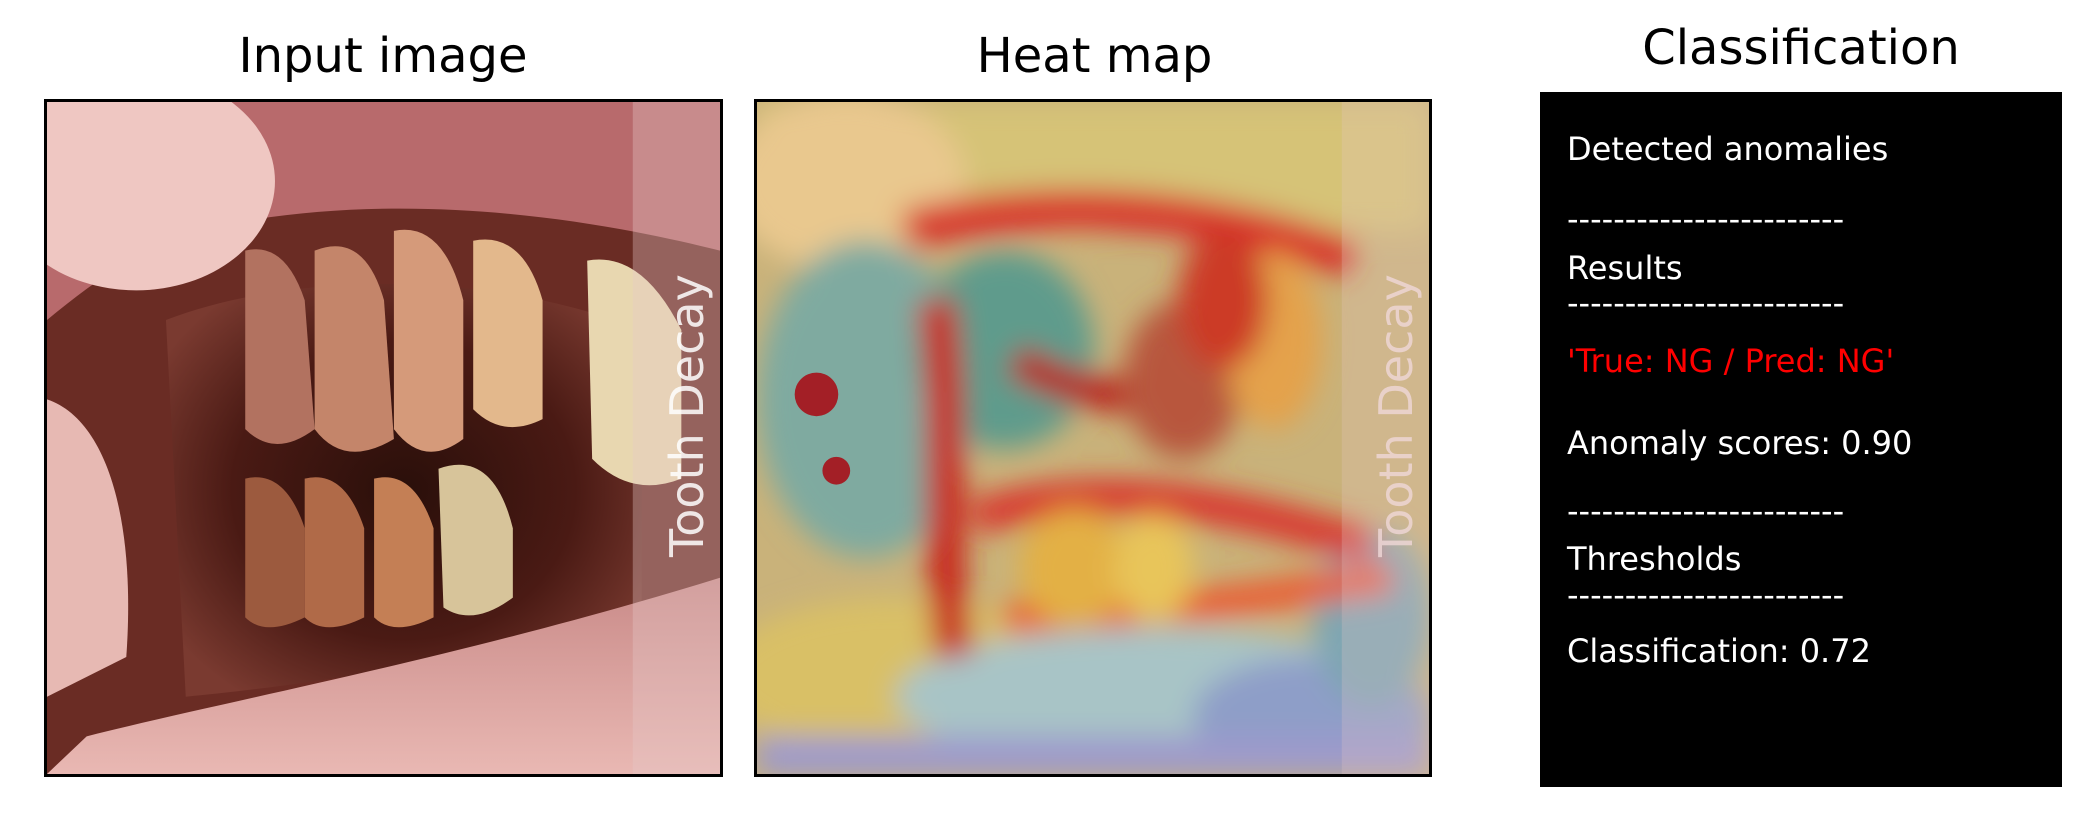  Describe the element at coordinates (383, 56) in the screenshot. I see `input-image-title: Input image` at that location.